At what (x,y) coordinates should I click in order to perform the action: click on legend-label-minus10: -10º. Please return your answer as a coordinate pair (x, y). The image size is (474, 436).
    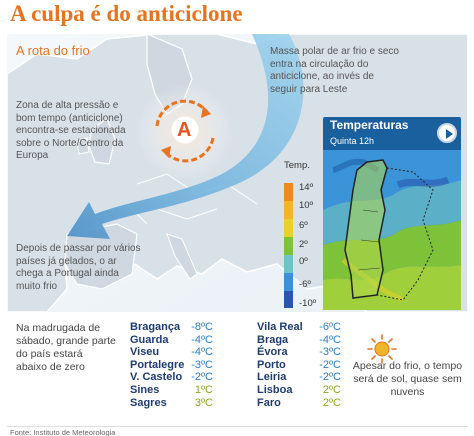
    Looking at the image, I should click on (308, 303).